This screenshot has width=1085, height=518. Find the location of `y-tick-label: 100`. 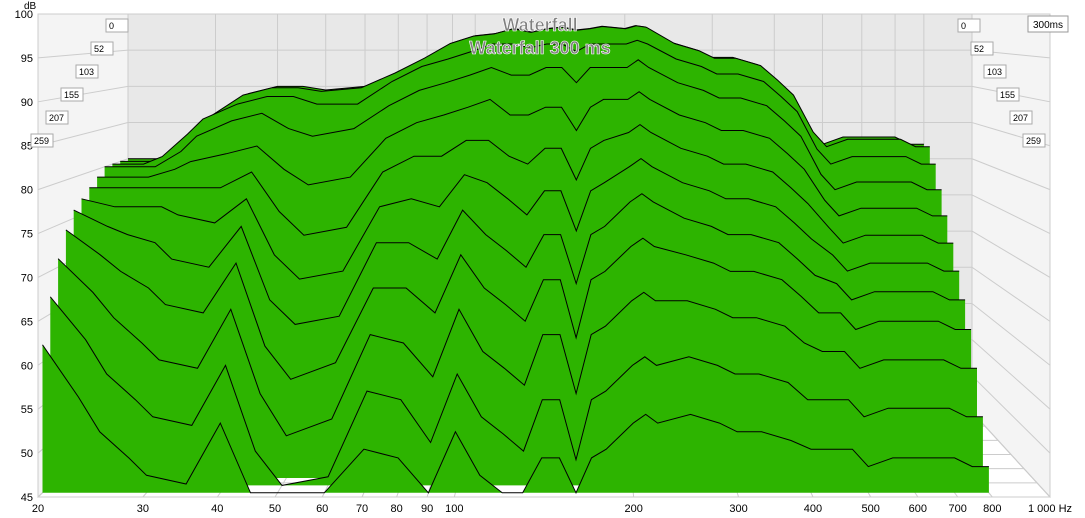

y-tick-label: 100 is located at coordinates (24, 15).